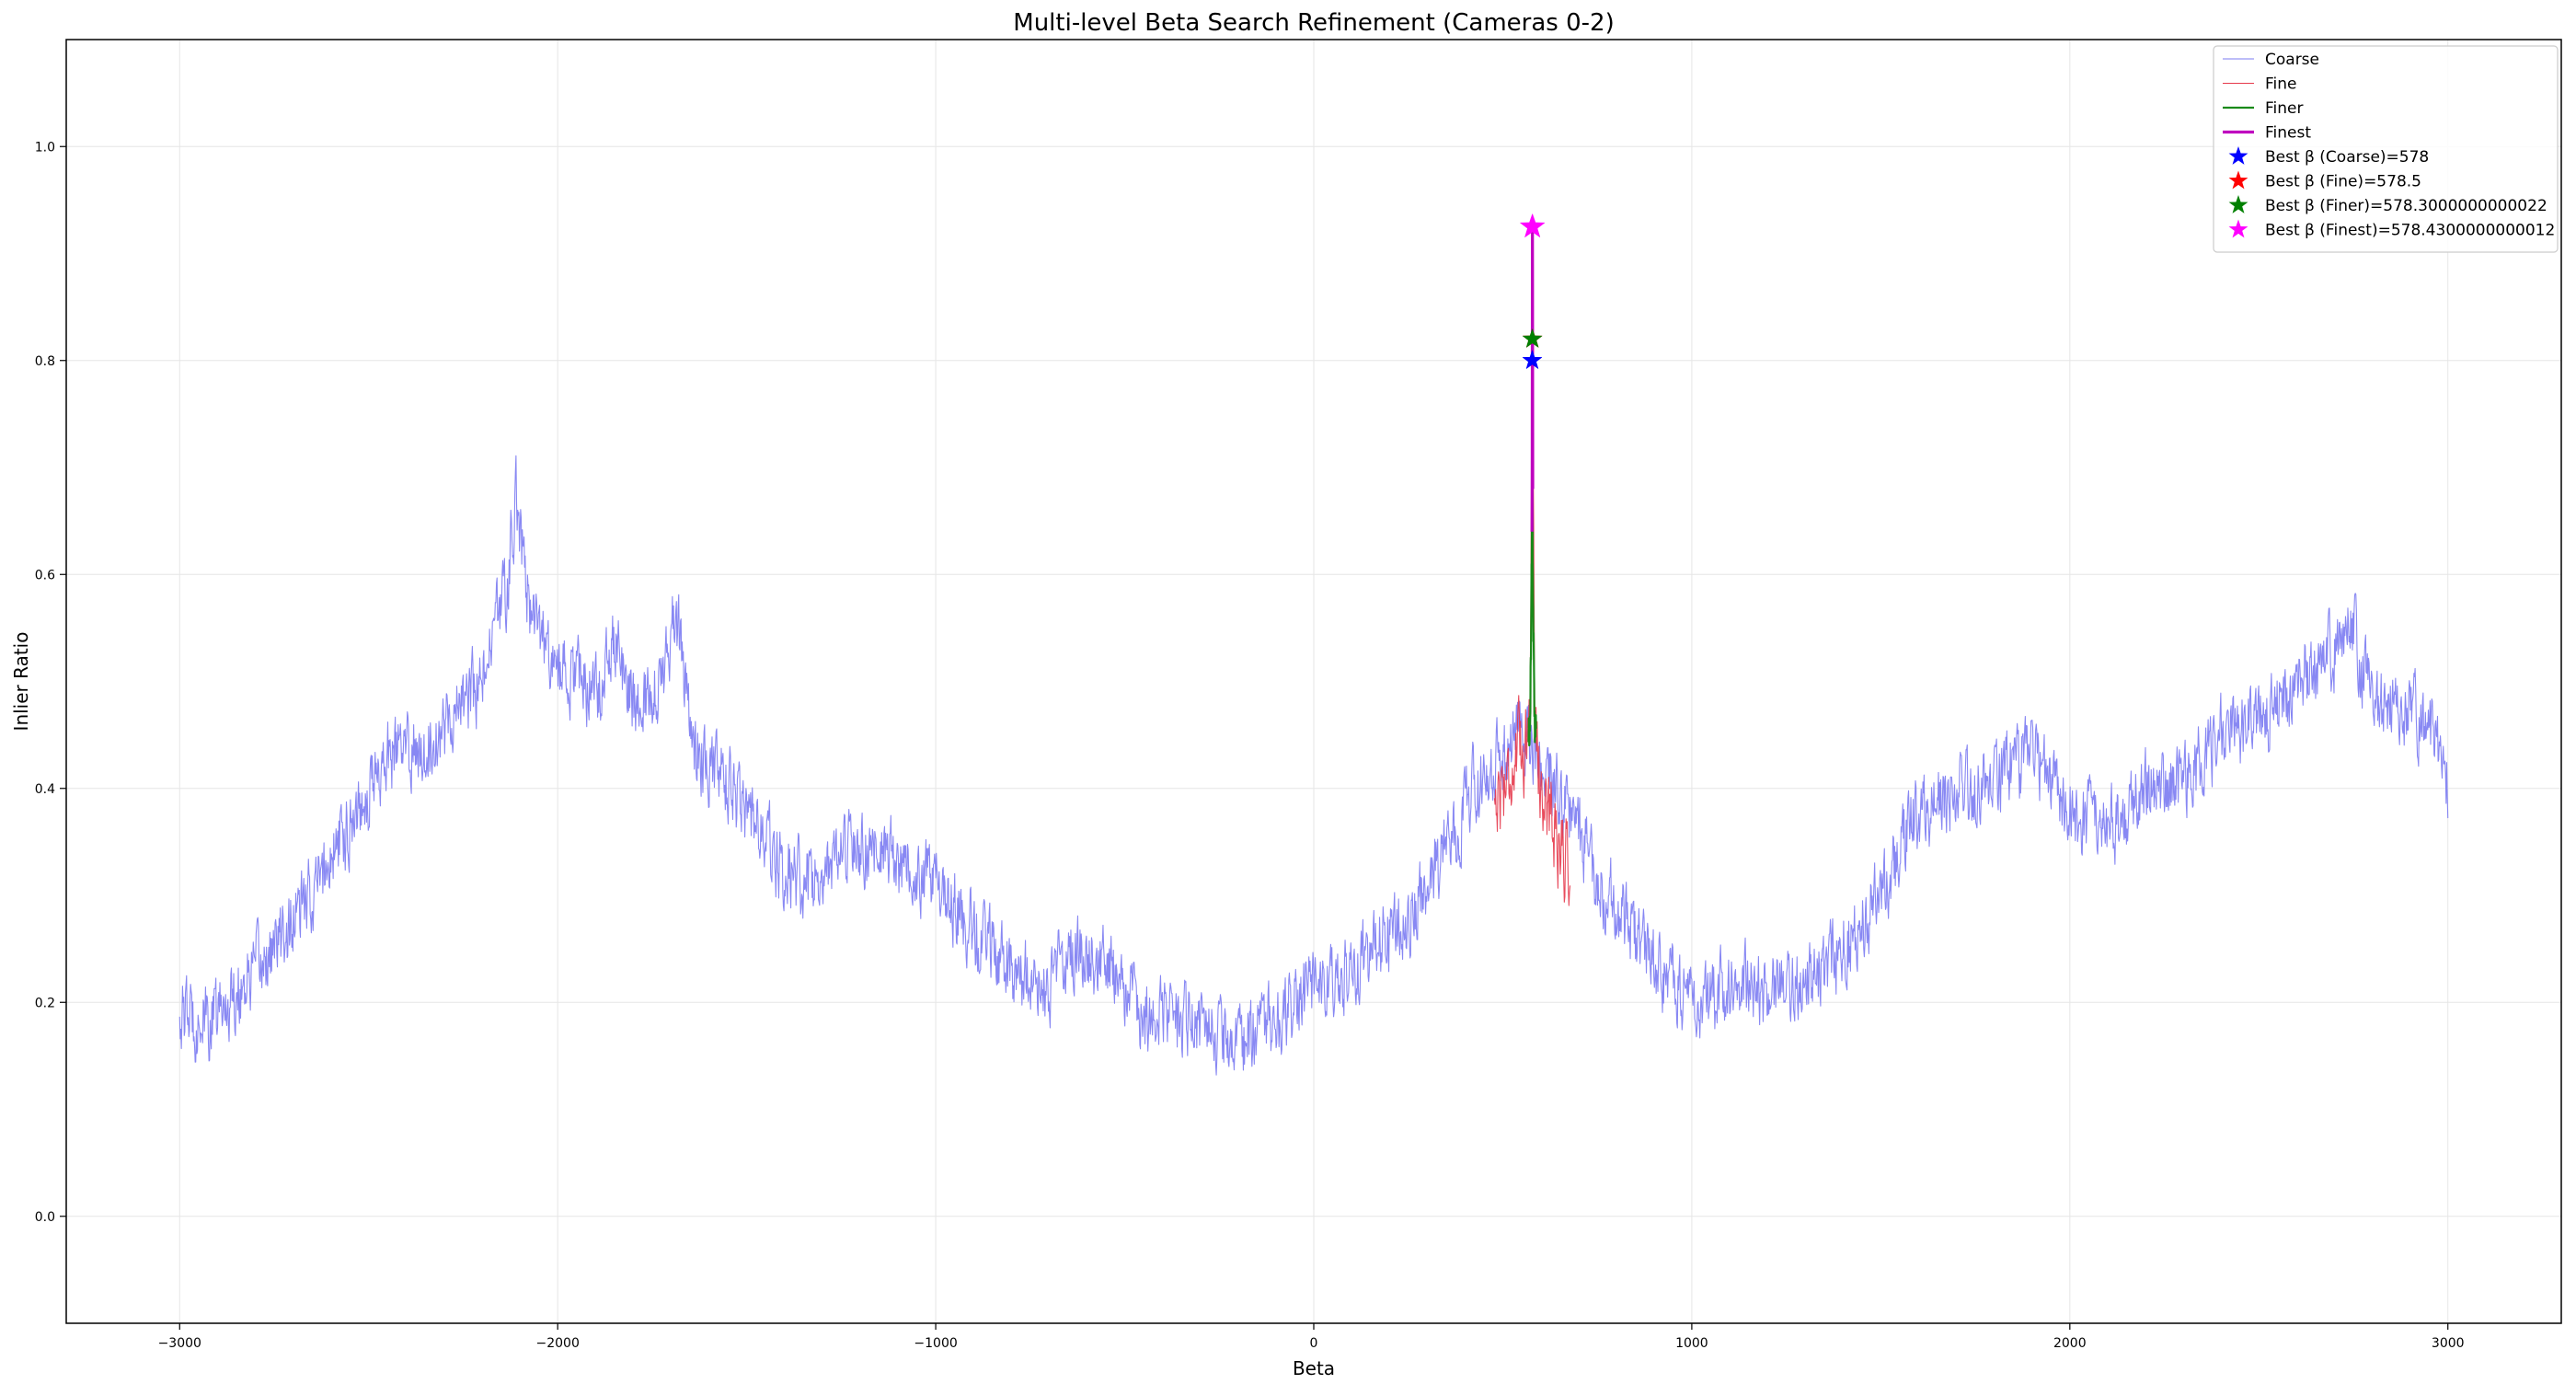  What do you see at coordinates (1314, 1343) in the screenshot?
I see `x-tick-label: 0` at bounding box center [1314, 1343].